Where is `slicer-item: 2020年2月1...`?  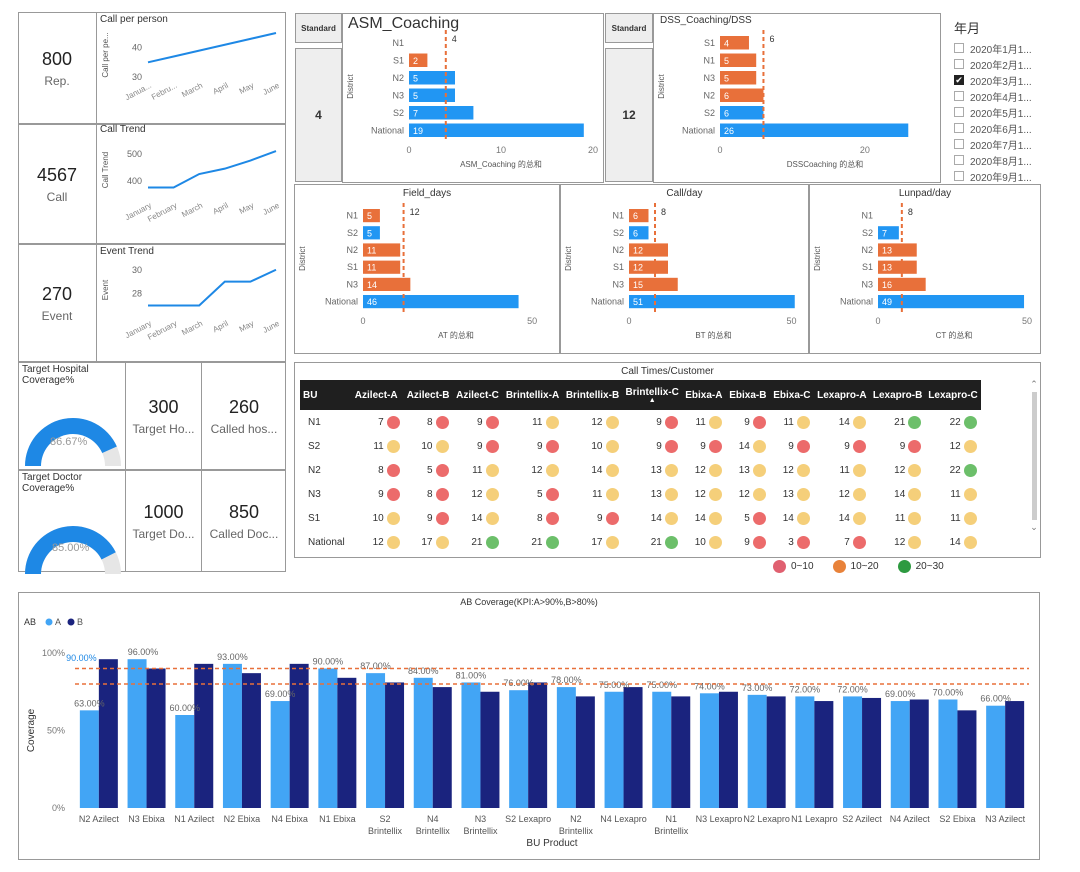
slicer-item: 2020年2月1... is located at coordinates (998, 64).